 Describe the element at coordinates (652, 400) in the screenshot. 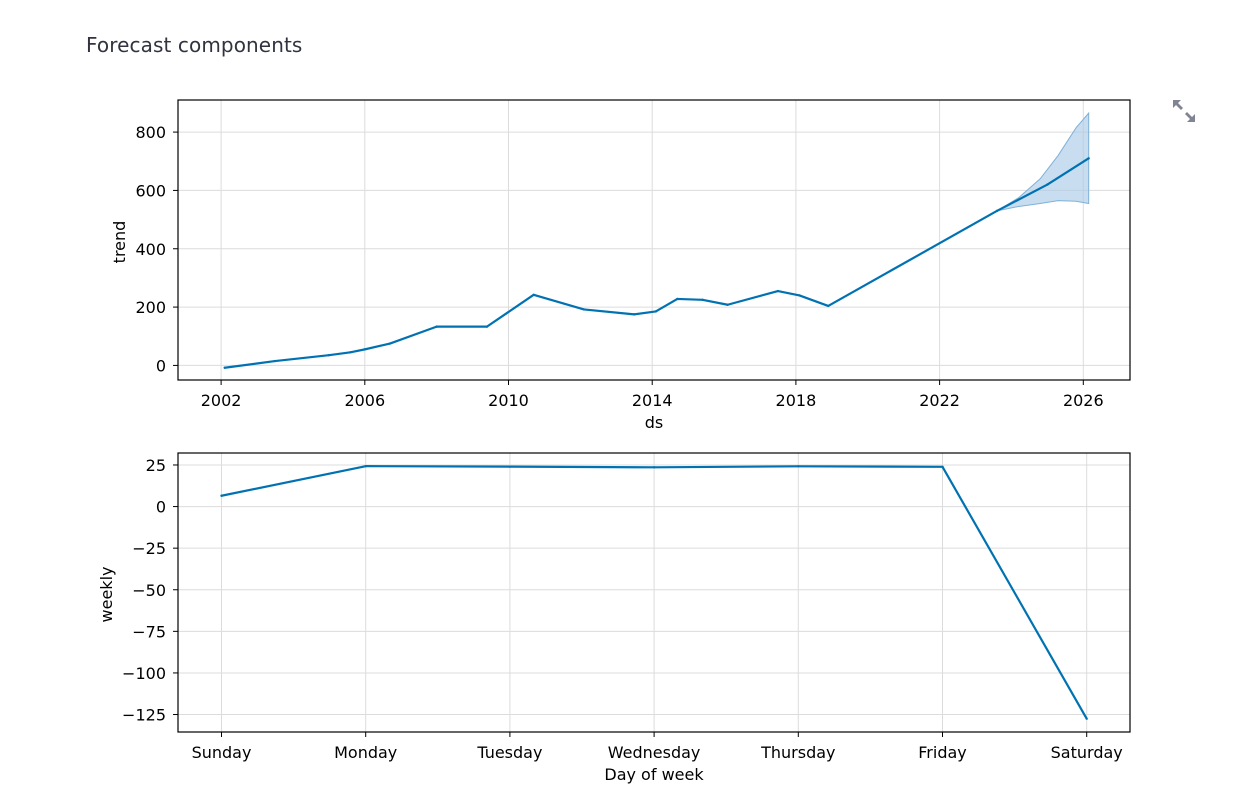

I see `trend-x-tick-label: 2014` at that location.